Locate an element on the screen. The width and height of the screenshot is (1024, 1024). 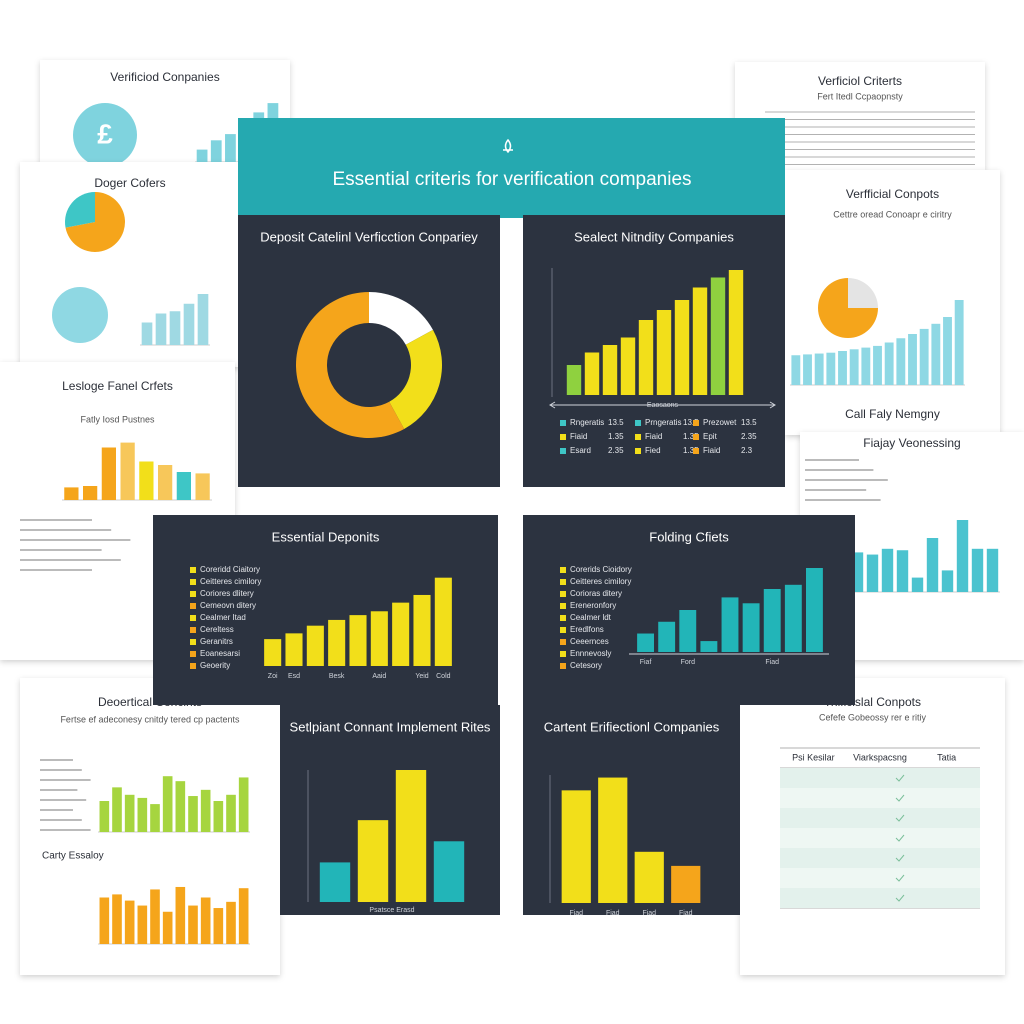
bars-title: Carty Essaloy is located at coordinates (73, 856).